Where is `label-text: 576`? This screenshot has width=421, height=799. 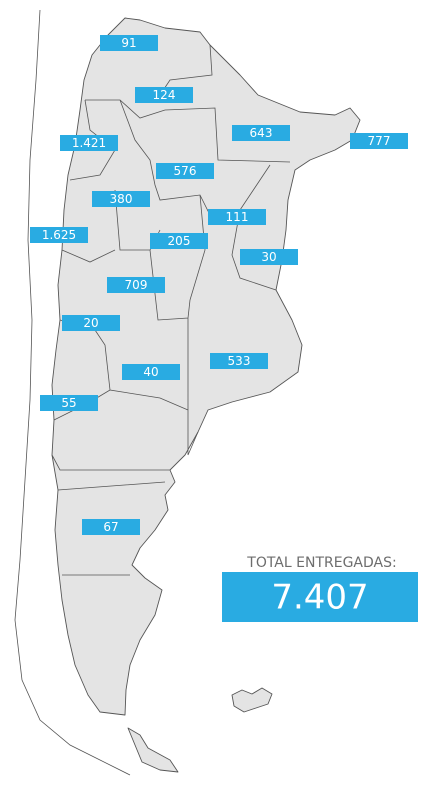
label-text: 576 is located at coordinates (185, 171).